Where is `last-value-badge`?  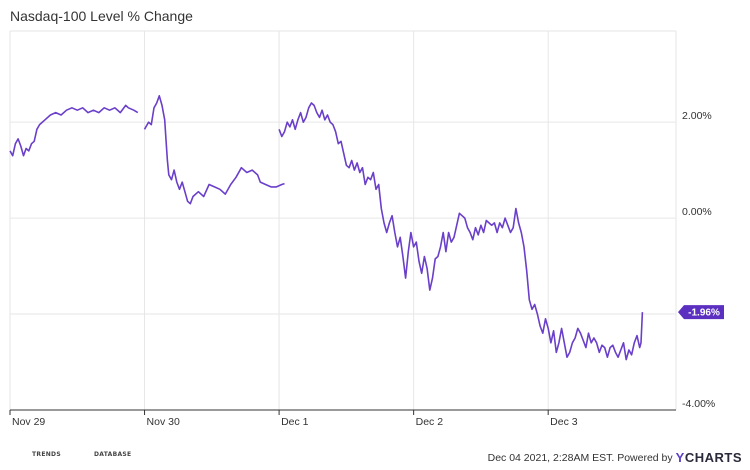 last-value-badge is located at coordinates (701, 312).